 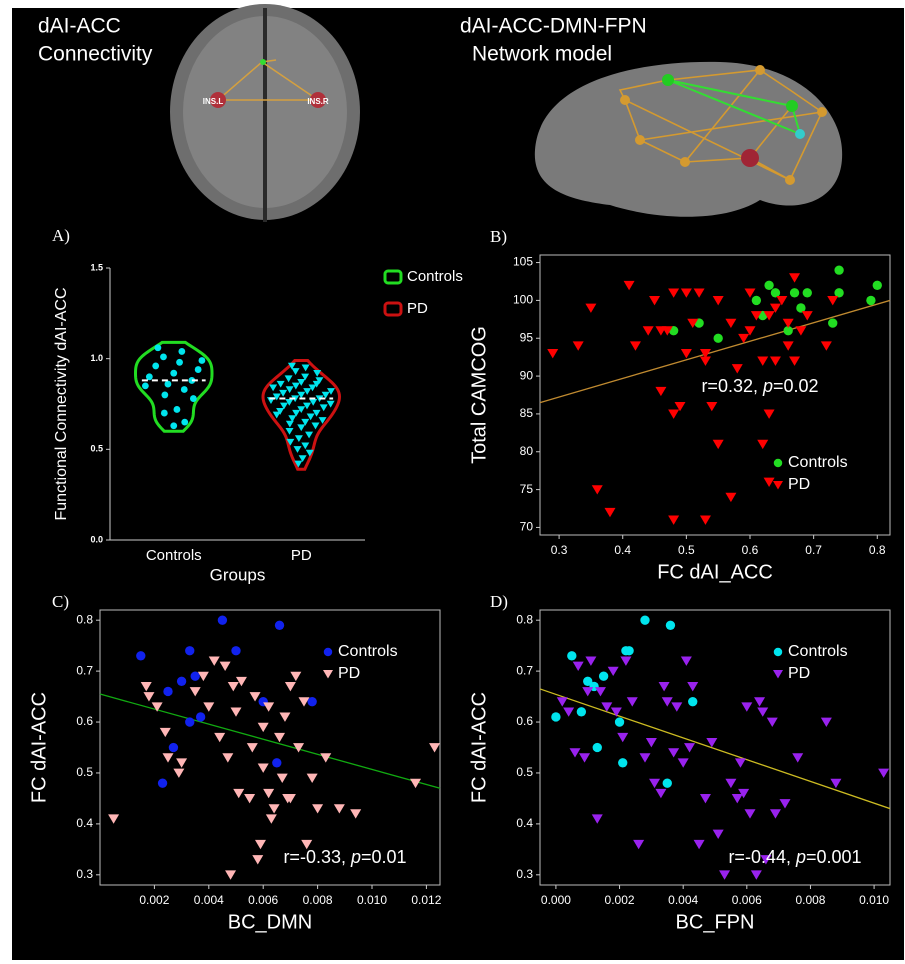 I want to click on axial-brain-image: INS.L INS.R, so click(x=265, y=113).